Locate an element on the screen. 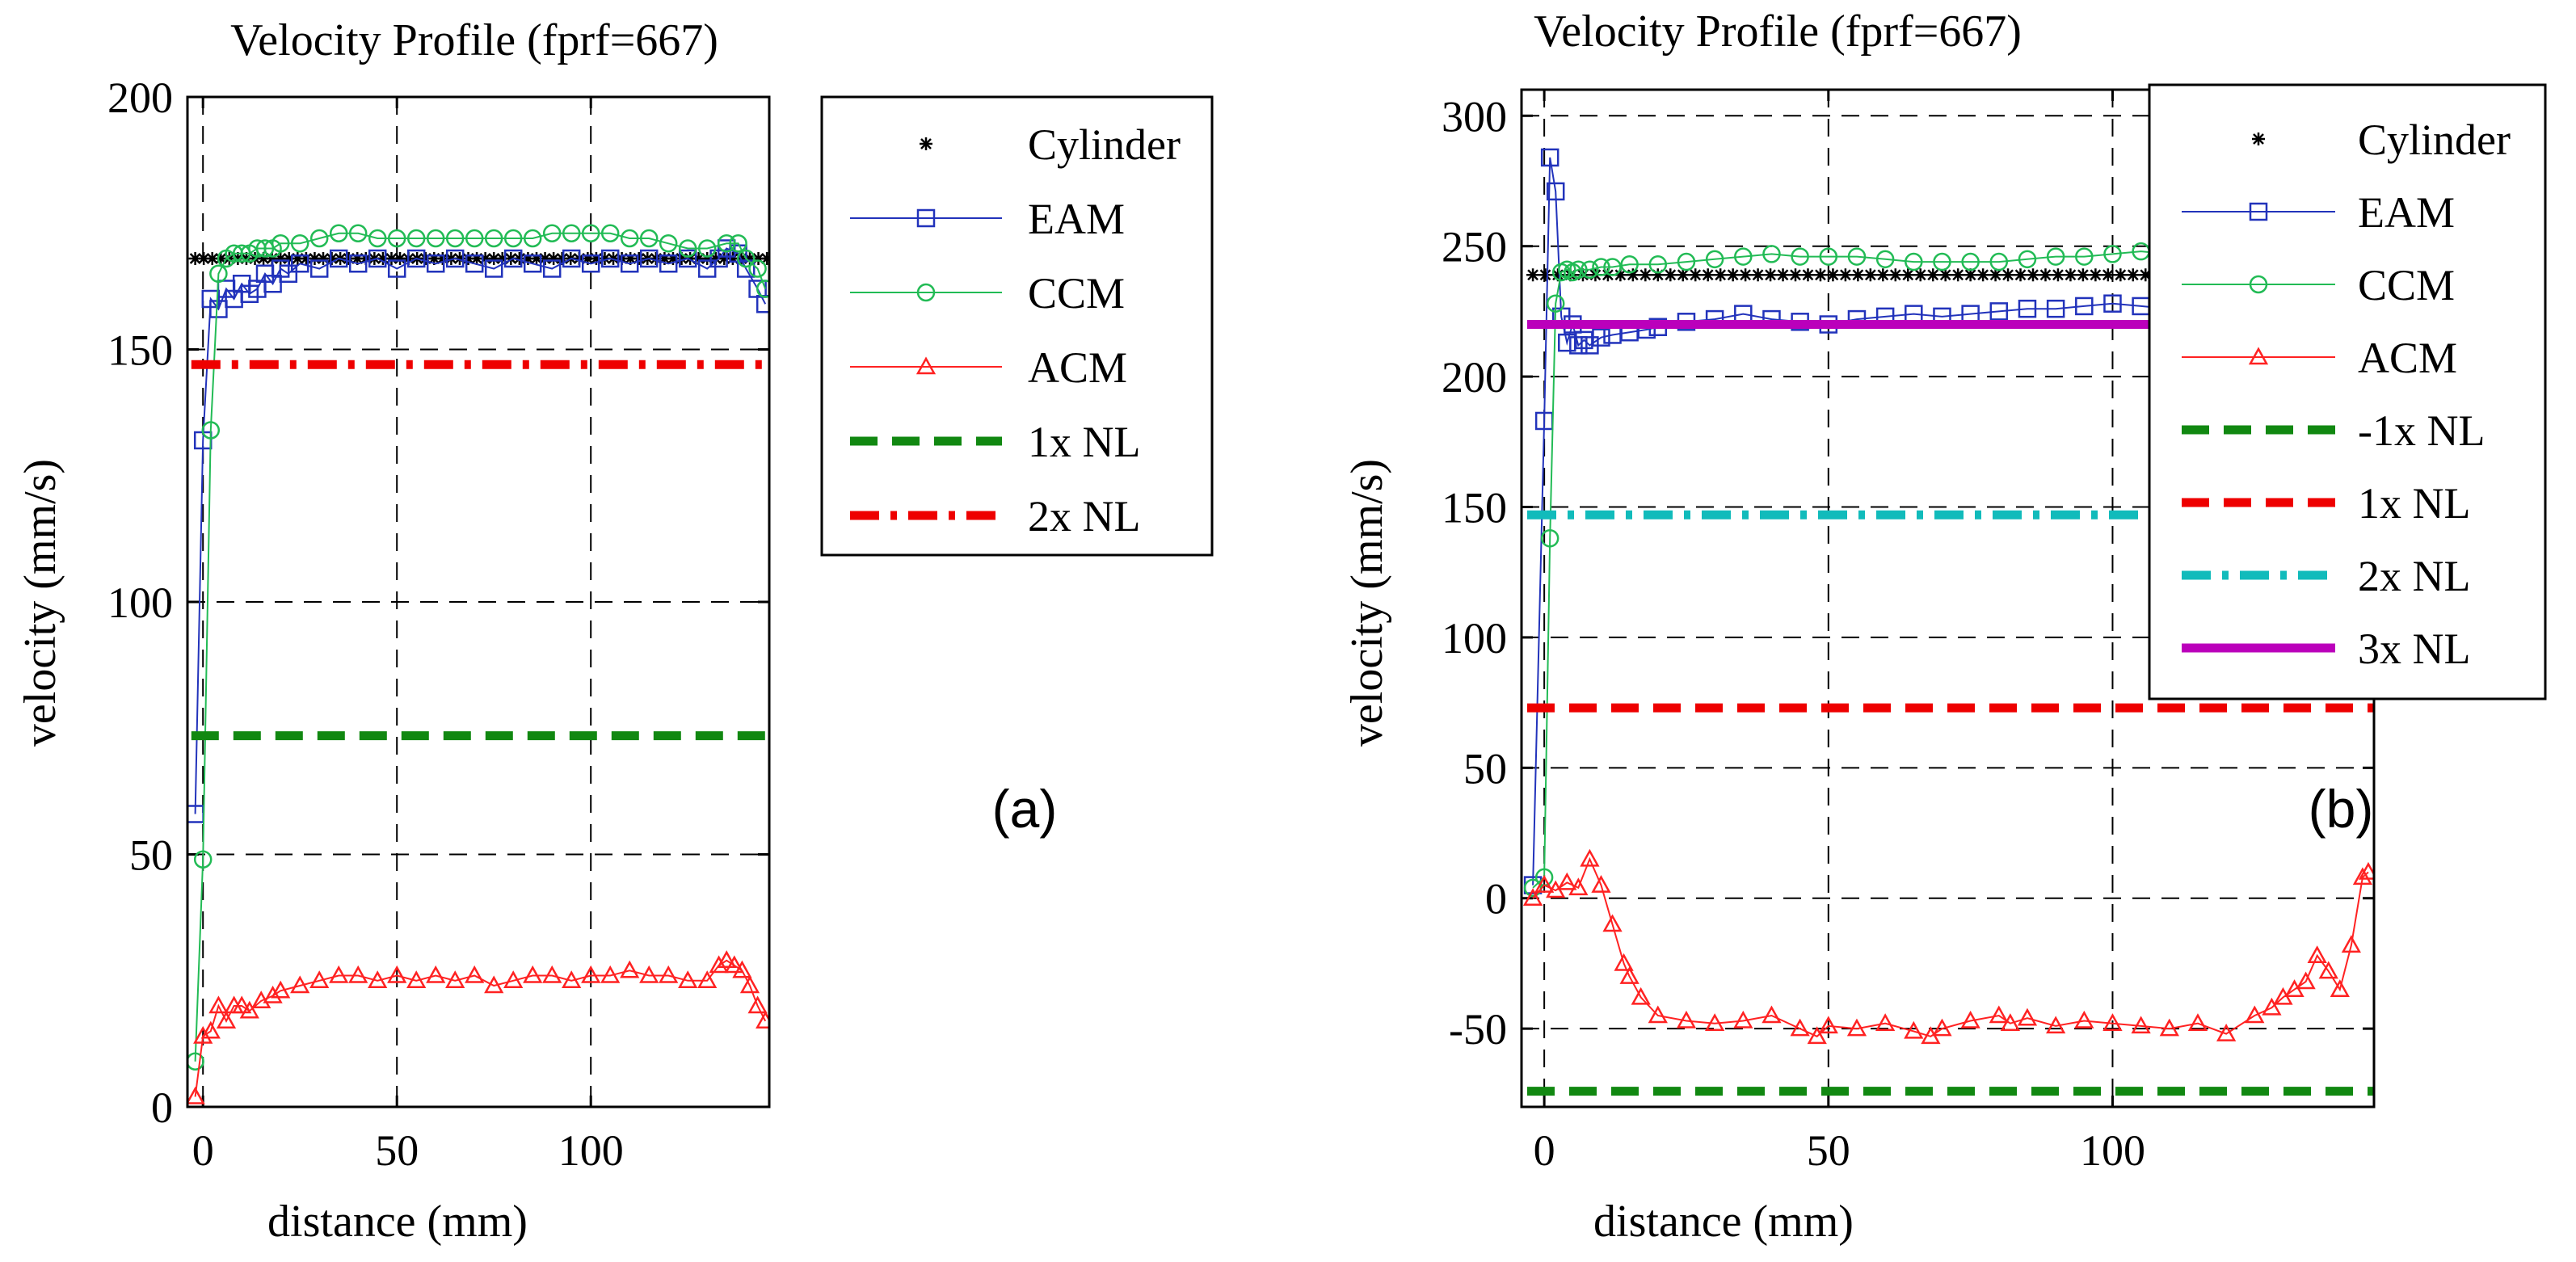 The height and width of the screenshot is (1262, 2576). chart-a-panel-label: (a) is located at coordinates (1025, 809).